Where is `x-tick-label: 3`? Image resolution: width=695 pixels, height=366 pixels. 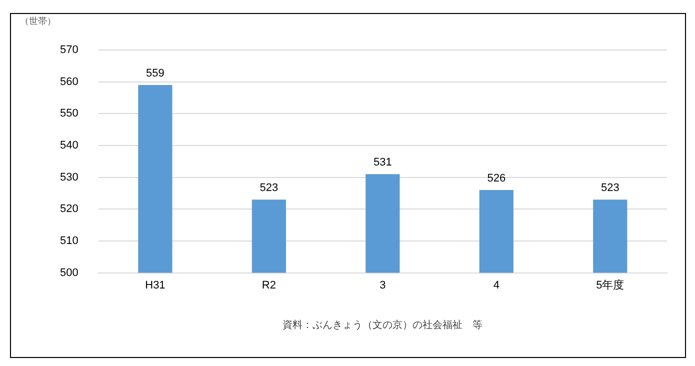
x-tick-label: 3 is located at coordinates (383, 285).